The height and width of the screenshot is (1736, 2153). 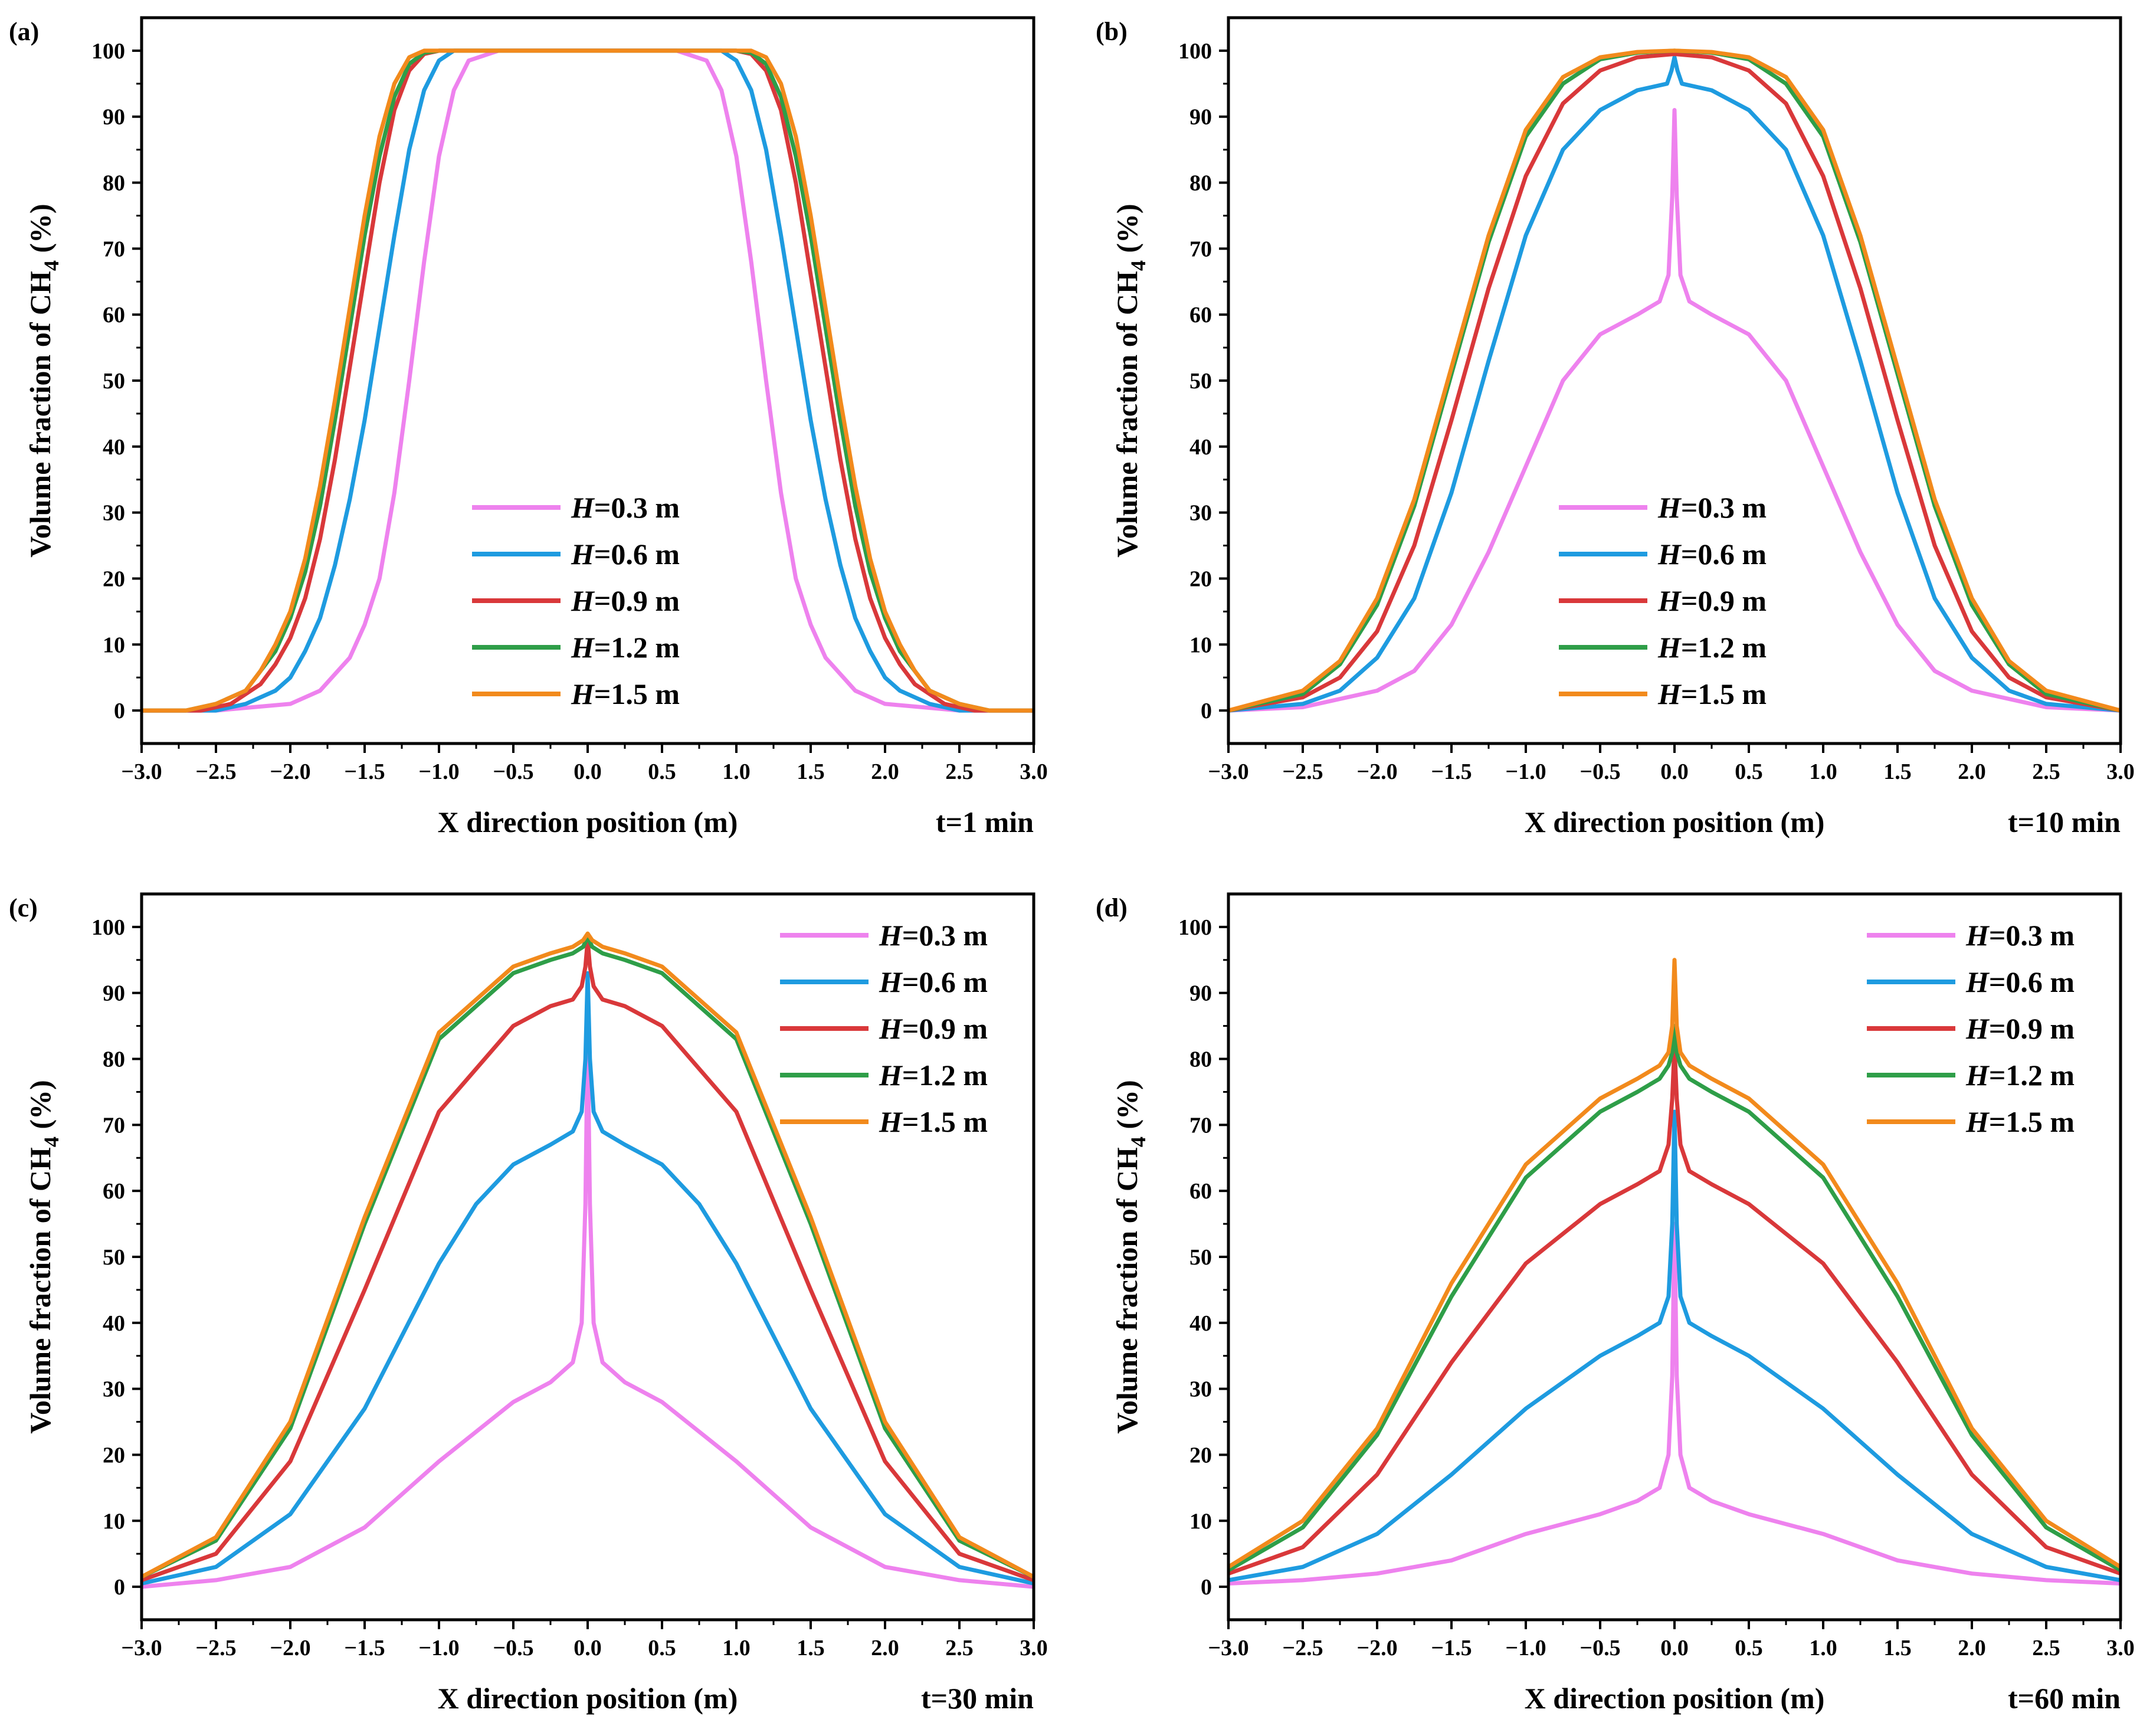 What do you see at coordinates (23, 907) in the screenshot?
I see `panel-label: (c)` at bounding box center [23, 907].